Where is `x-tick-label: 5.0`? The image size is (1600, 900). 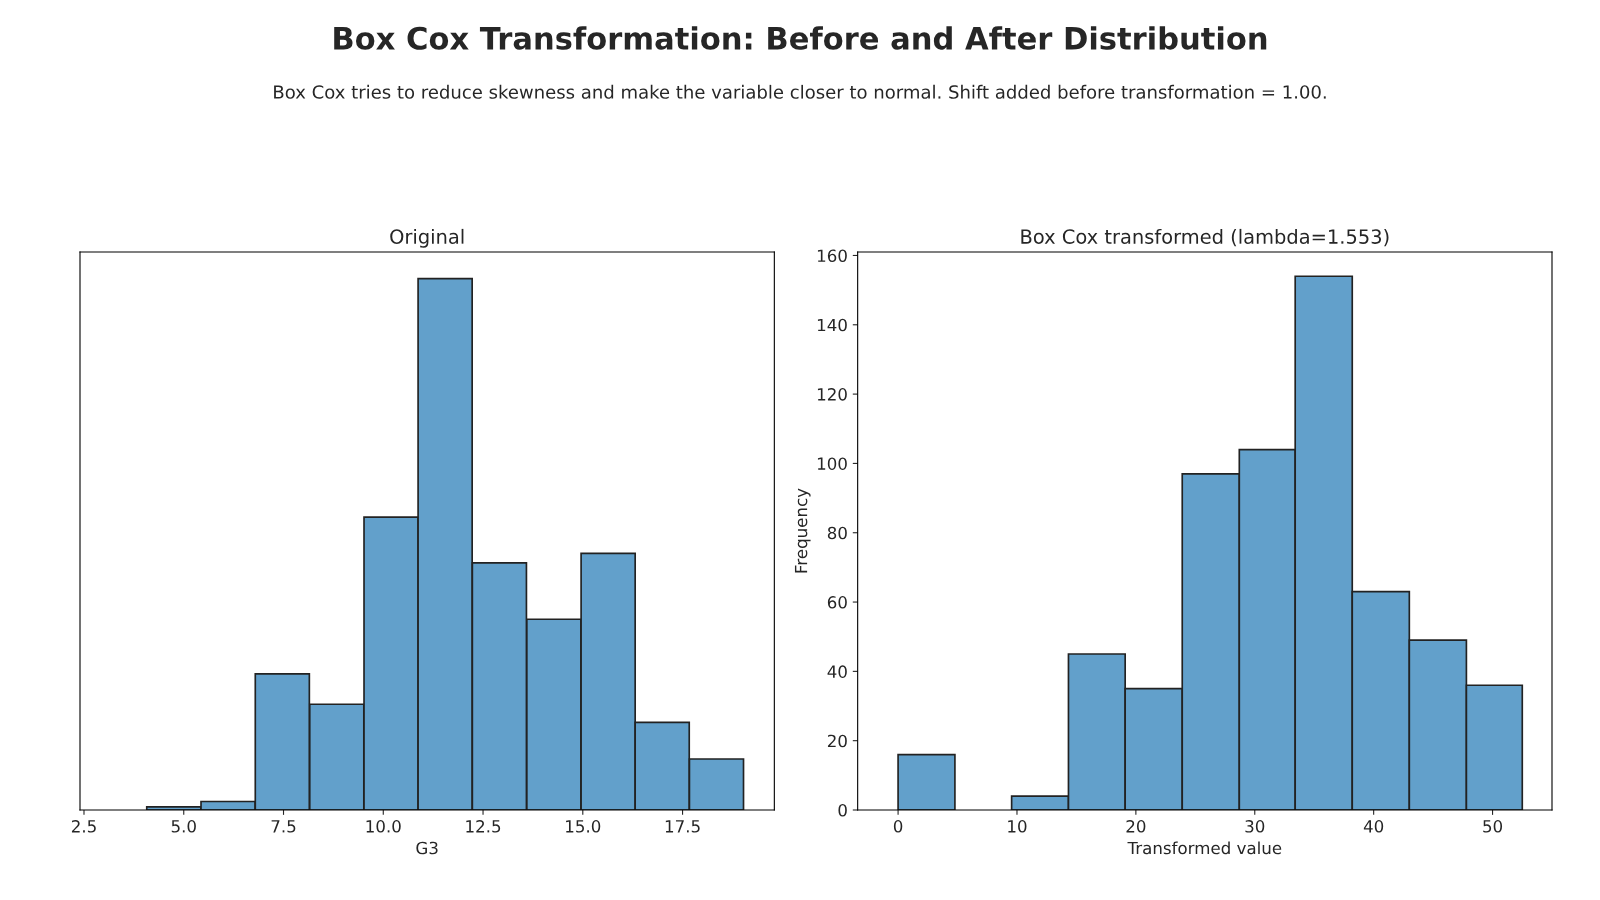
x-tick-label: 5.0 is located at coordinates (183, 826).